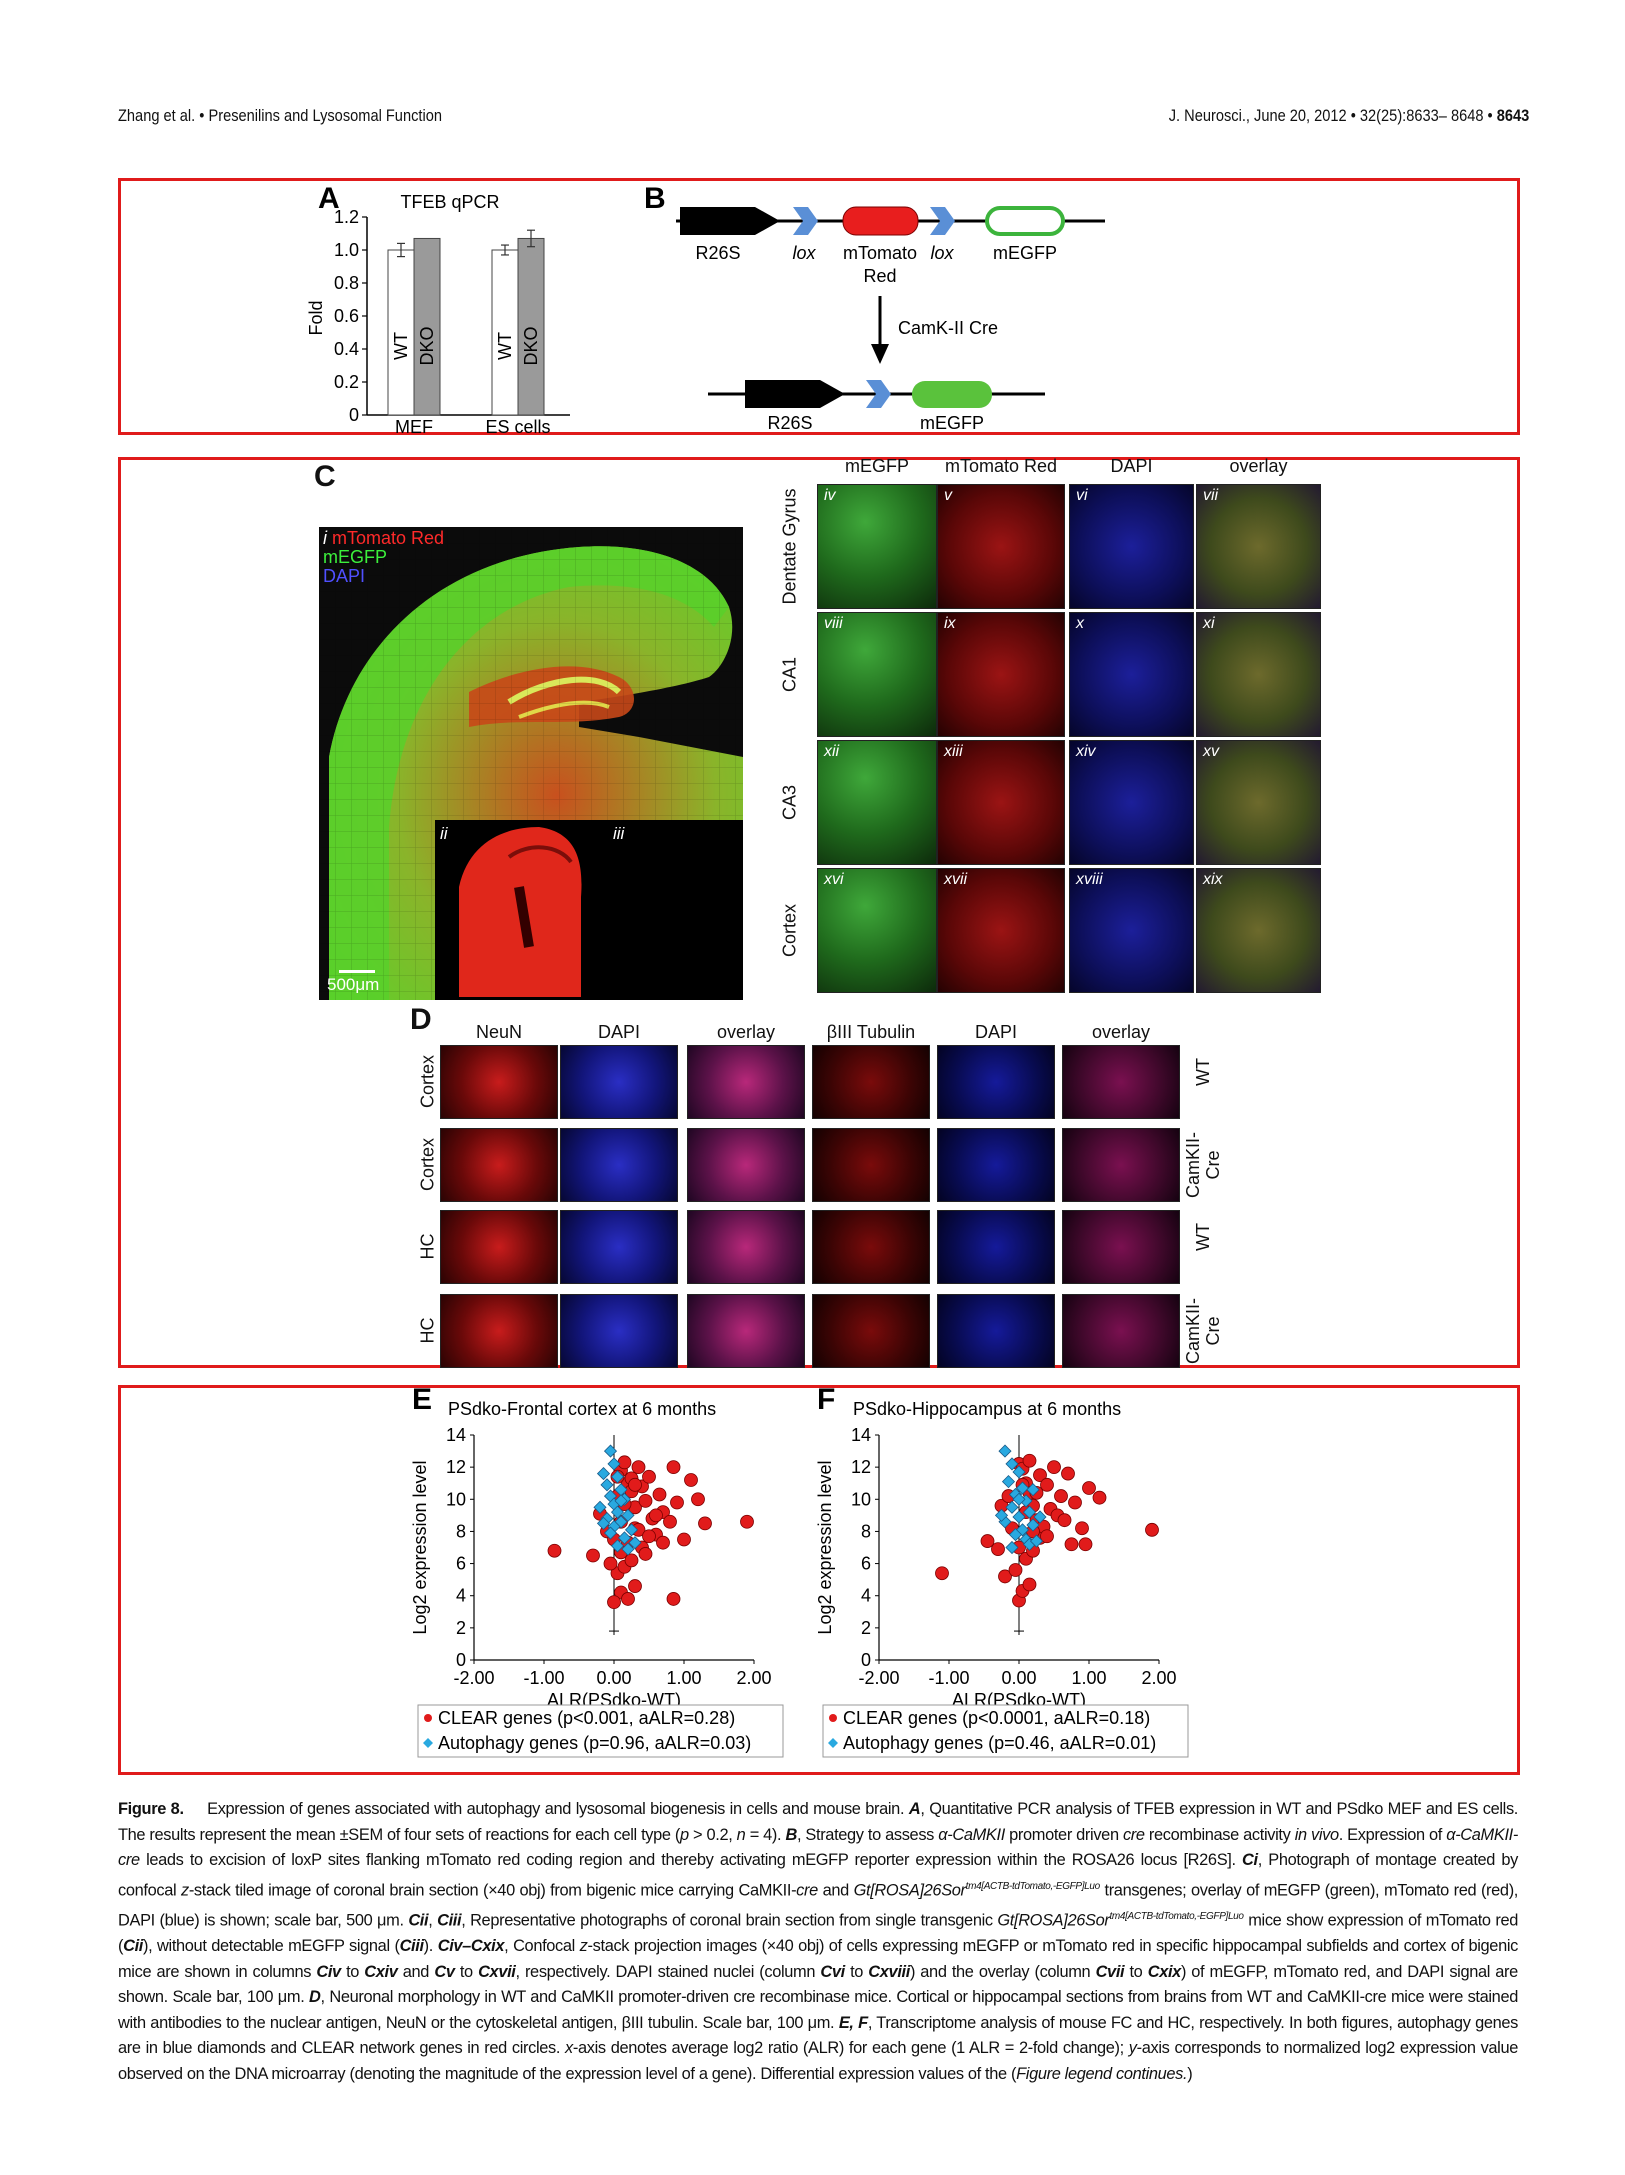 The height and width of the screenshot is (2175, 1625). I want to click on y-axis-label: Log2 expression level, so click(420, 1547).